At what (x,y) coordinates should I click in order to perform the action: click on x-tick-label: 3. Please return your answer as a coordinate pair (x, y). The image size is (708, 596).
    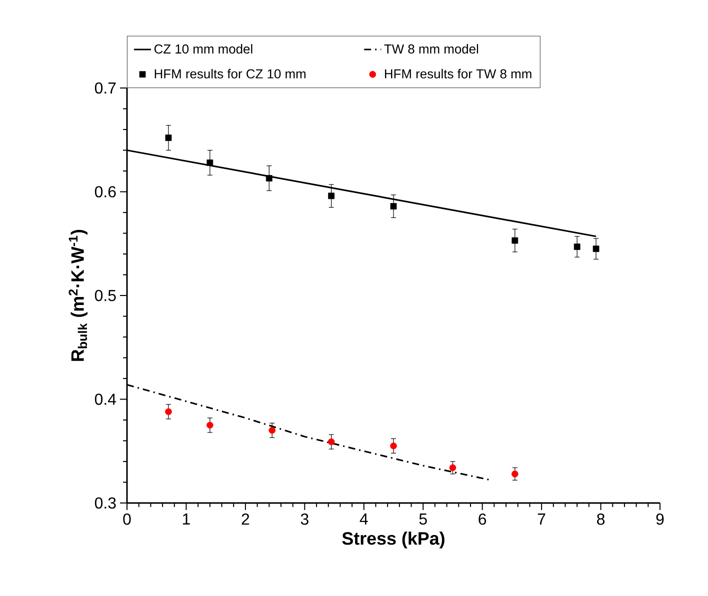
    Looking at the image, I should click on (304, 519).